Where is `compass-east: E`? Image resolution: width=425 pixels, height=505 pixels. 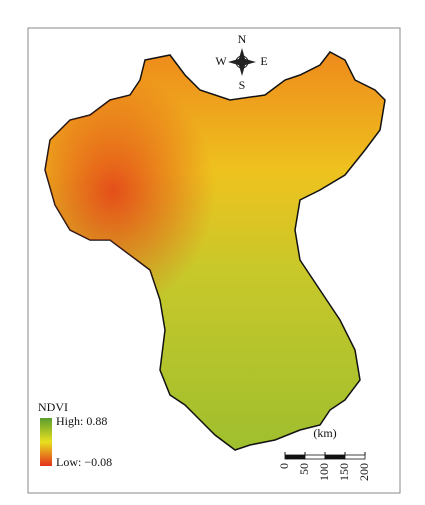
compass-east: E is located at coordinates (263, 61).